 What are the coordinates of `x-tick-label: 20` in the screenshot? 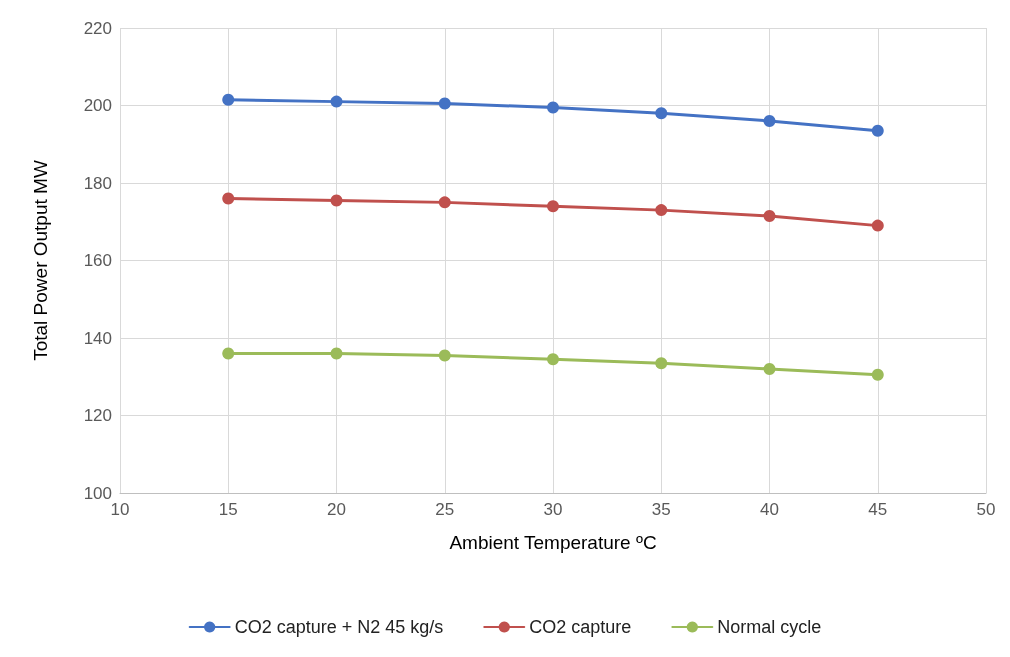 It's located at (336, 509).